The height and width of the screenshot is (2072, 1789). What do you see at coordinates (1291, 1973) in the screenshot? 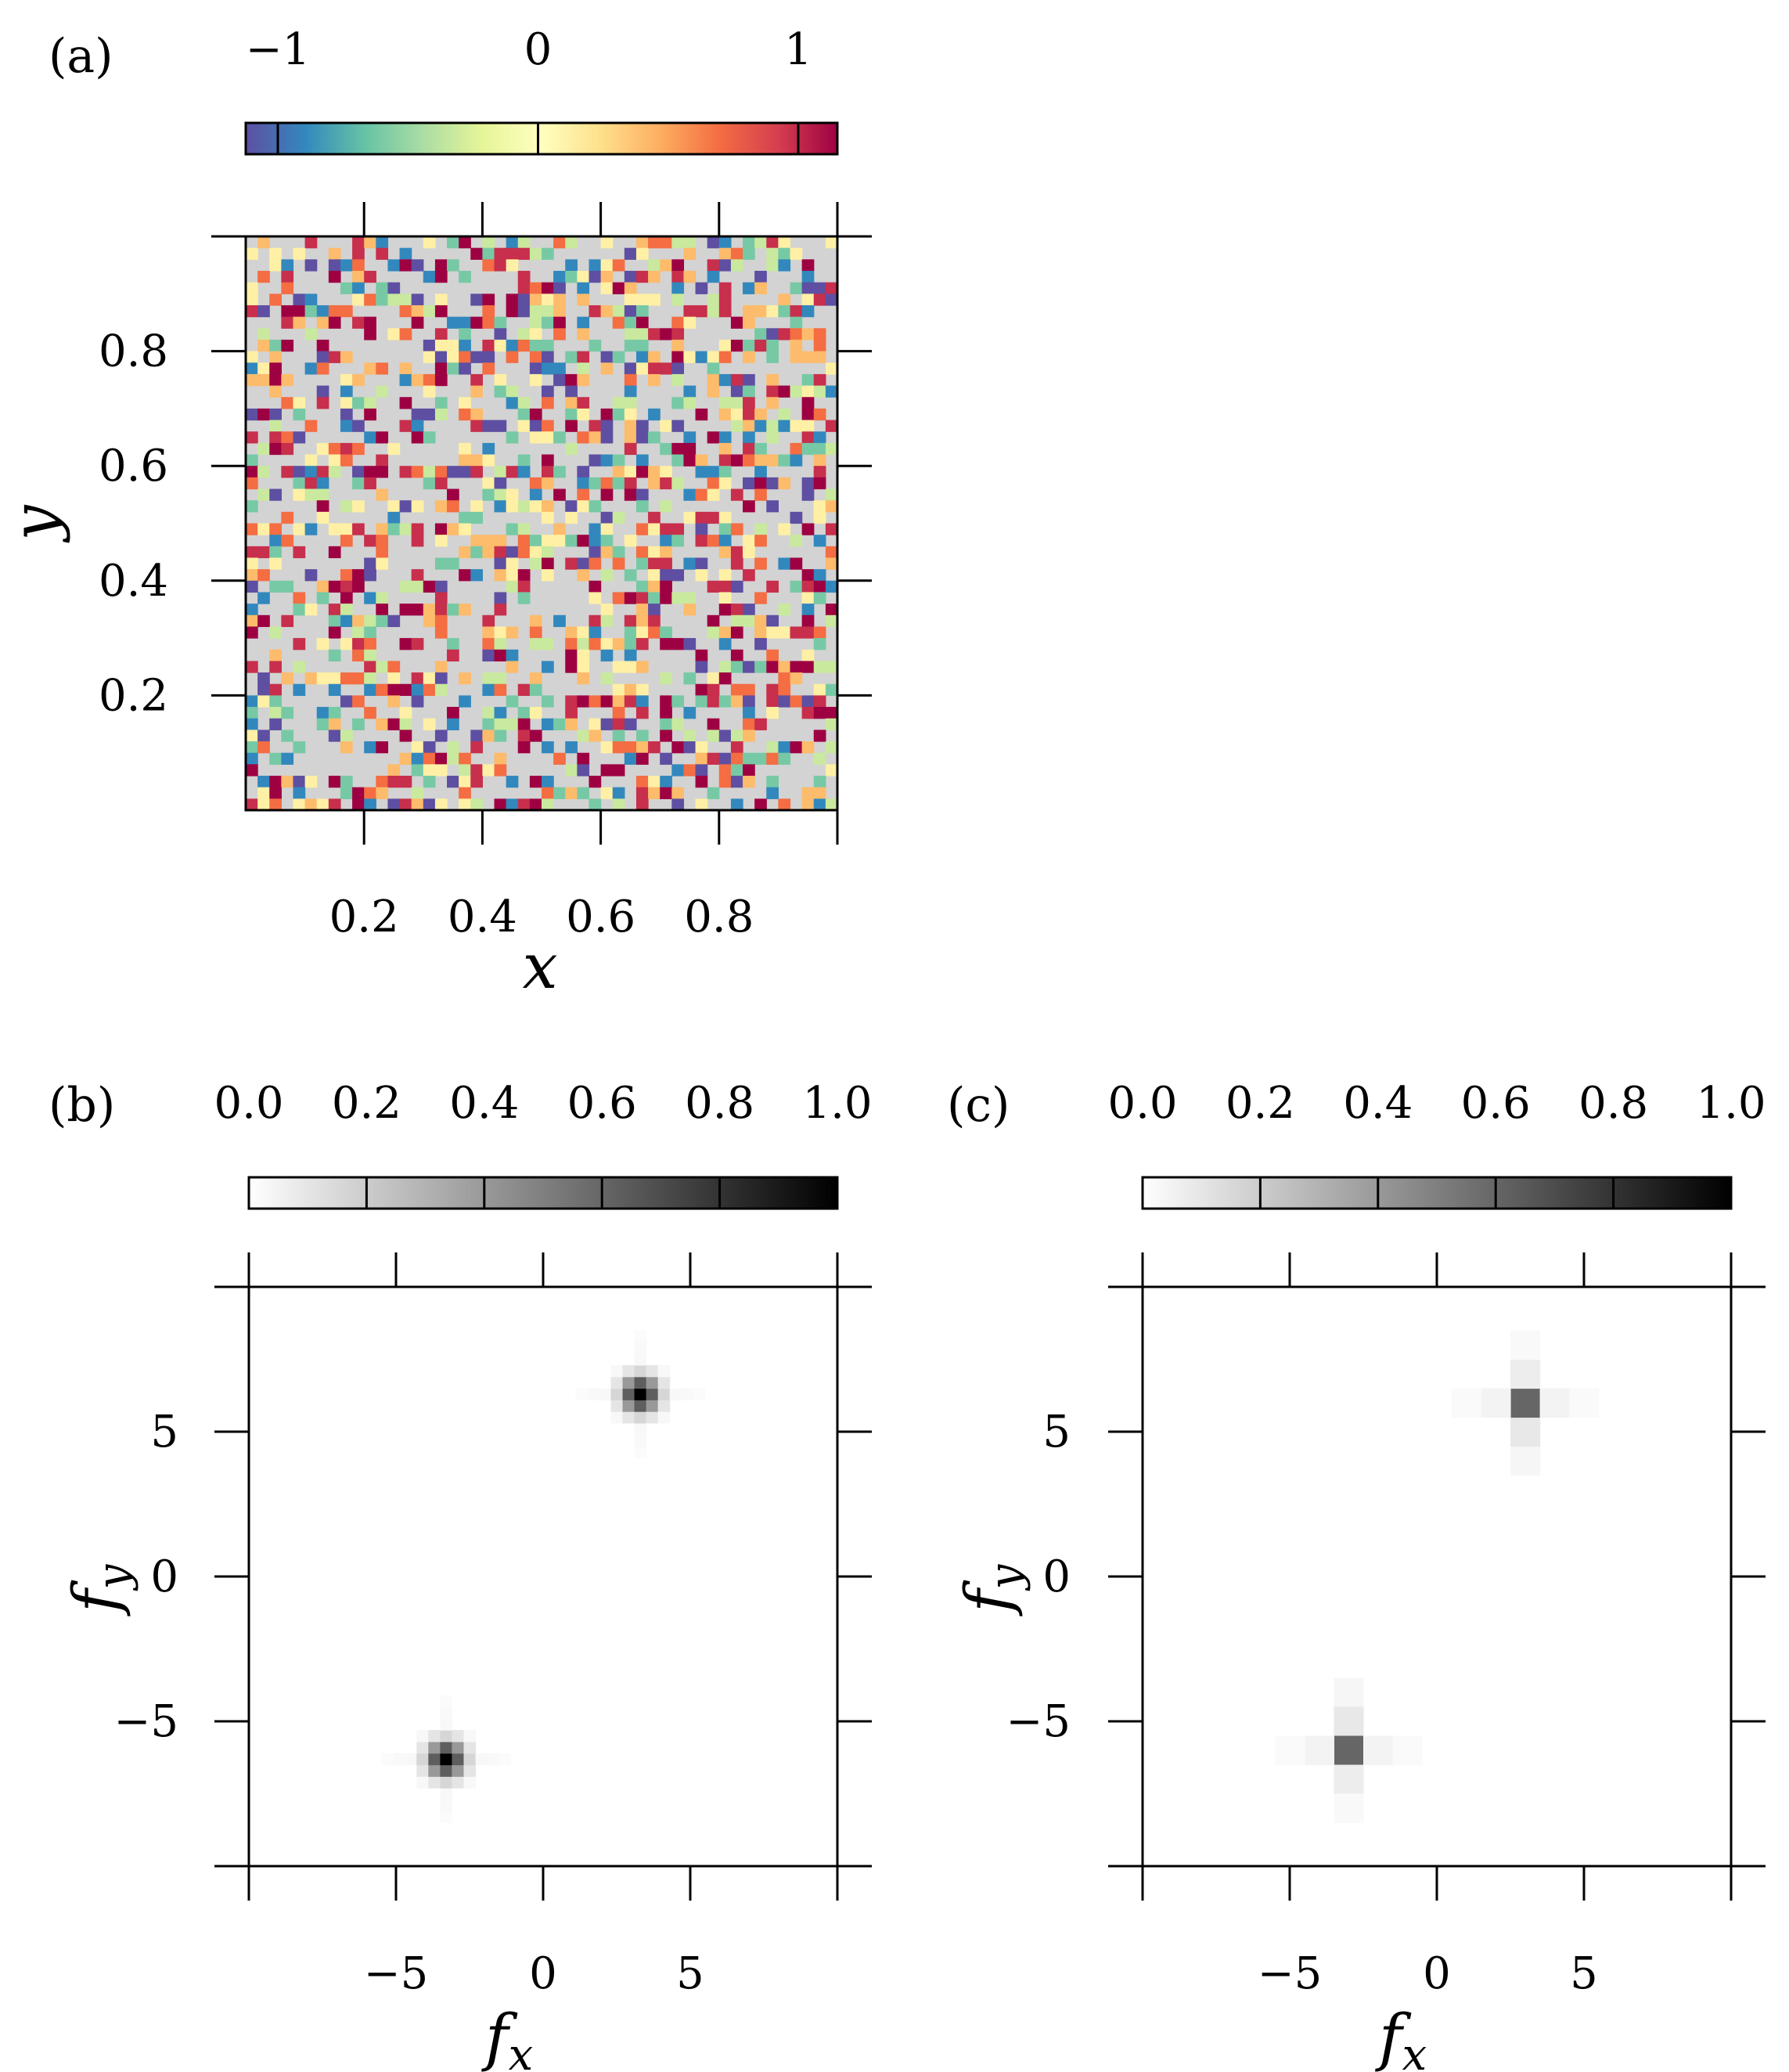
I see `x-tick-label: −5` at bounding box center [1291, 1973].